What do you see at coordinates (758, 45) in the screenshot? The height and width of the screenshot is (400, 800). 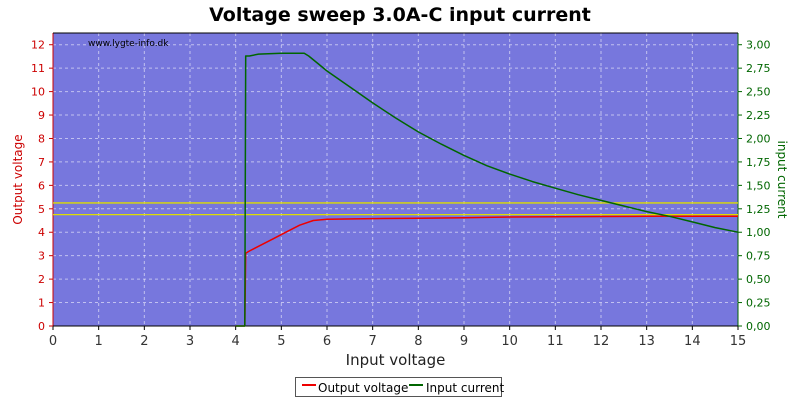 I see `y-right-tick-label: 3,00` at bounding box center [758, 45].